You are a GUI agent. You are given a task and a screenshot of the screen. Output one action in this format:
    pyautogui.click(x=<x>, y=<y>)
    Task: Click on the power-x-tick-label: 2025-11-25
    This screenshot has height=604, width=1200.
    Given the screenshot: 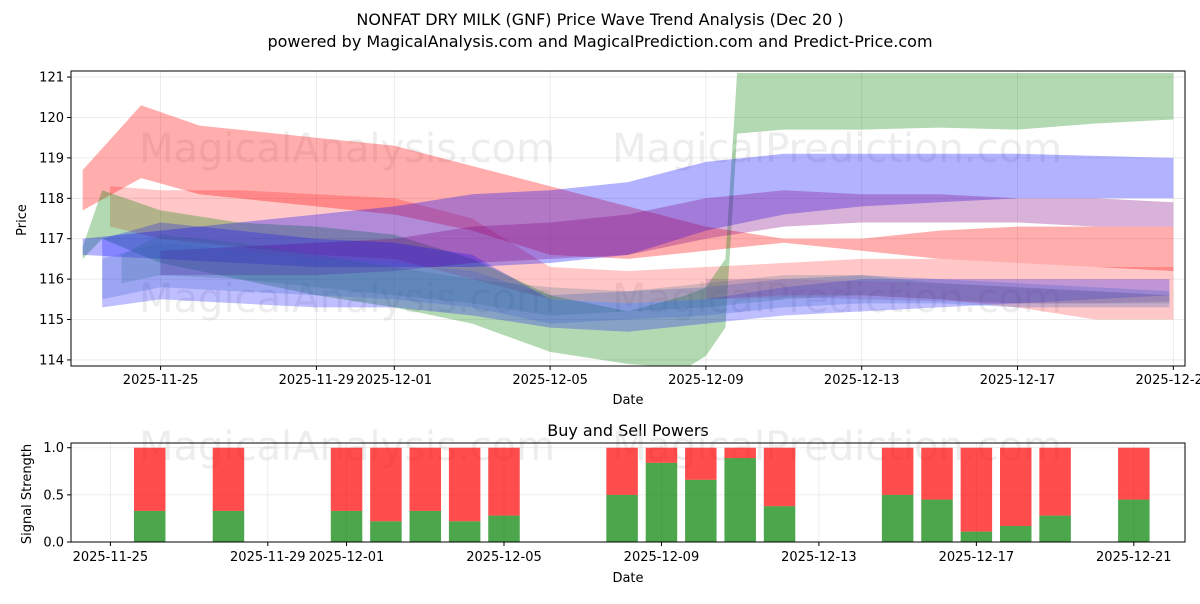 What is the action you would take?
    pyautogui.click(x=111, y=557)
    